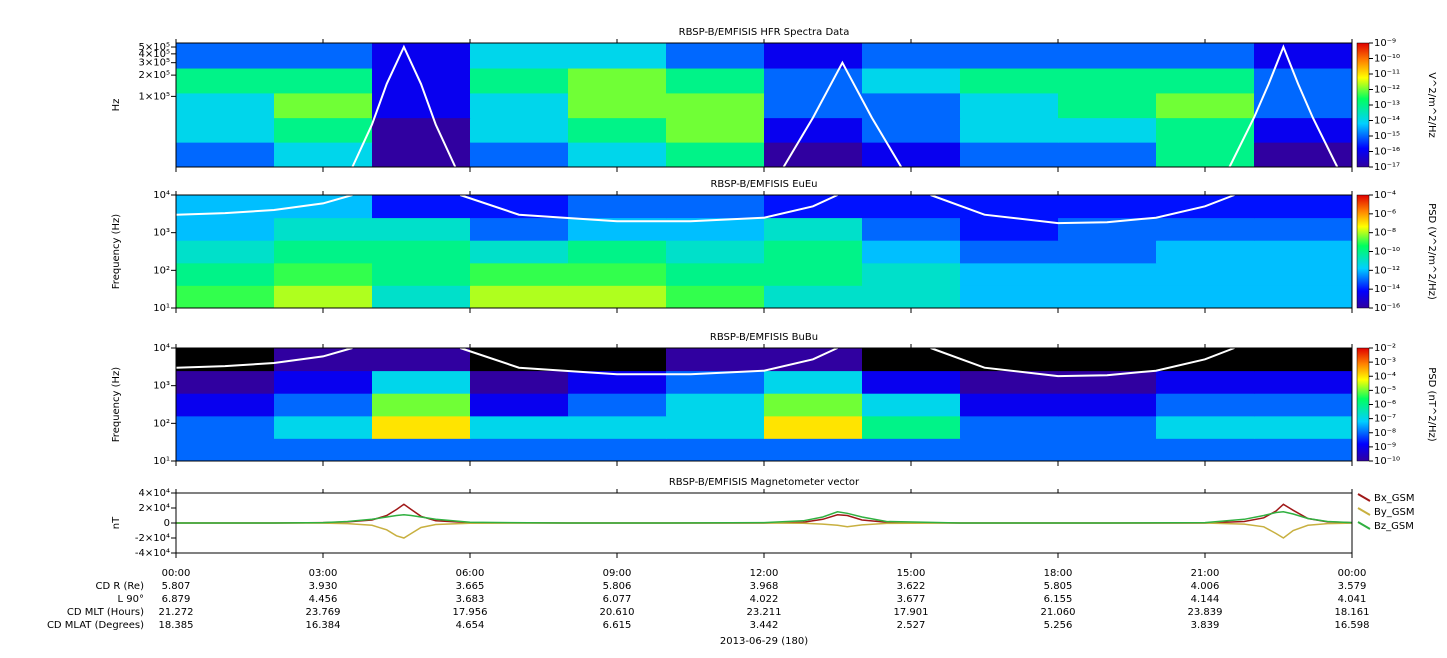 The image size is (1447, 658). I want to click on field-line, so click(764, 517).